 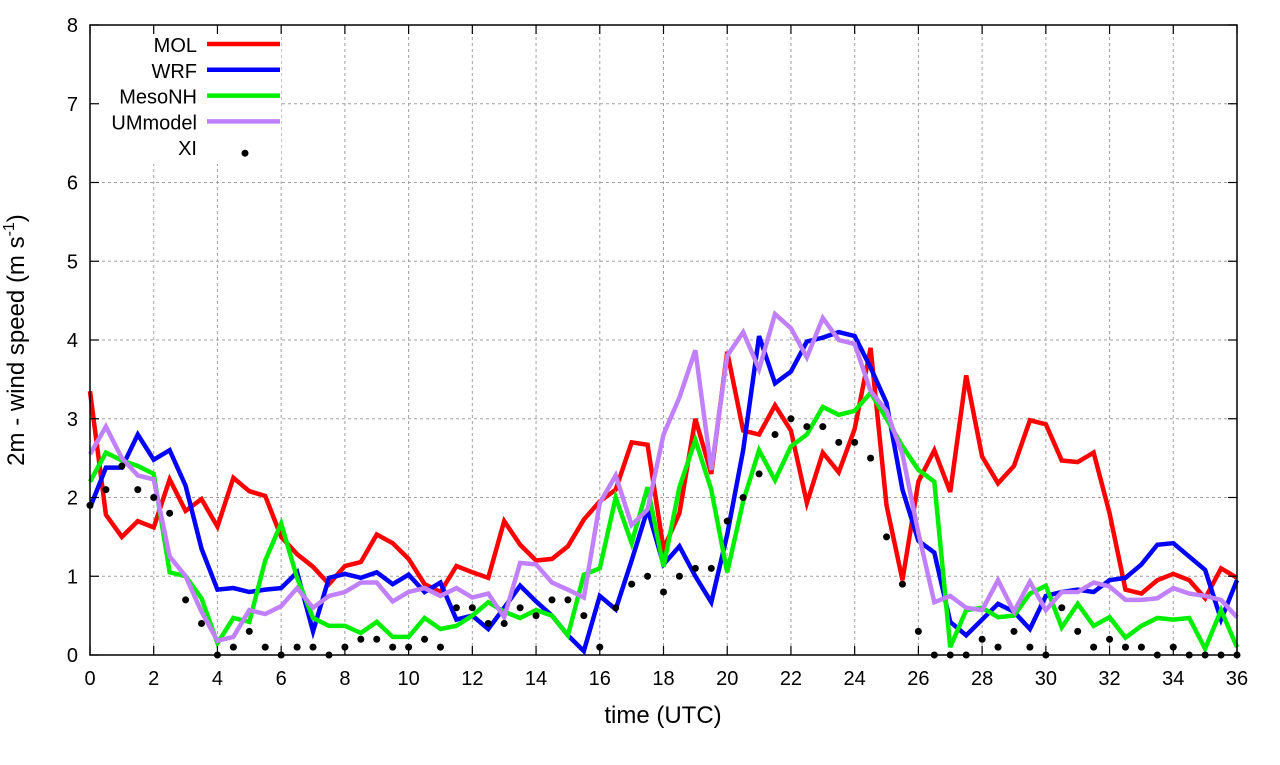 What do you see at coordinates (72, 184) in the screenshot?
I see `y-tick-label: 6` at bounding box center [72, 184].